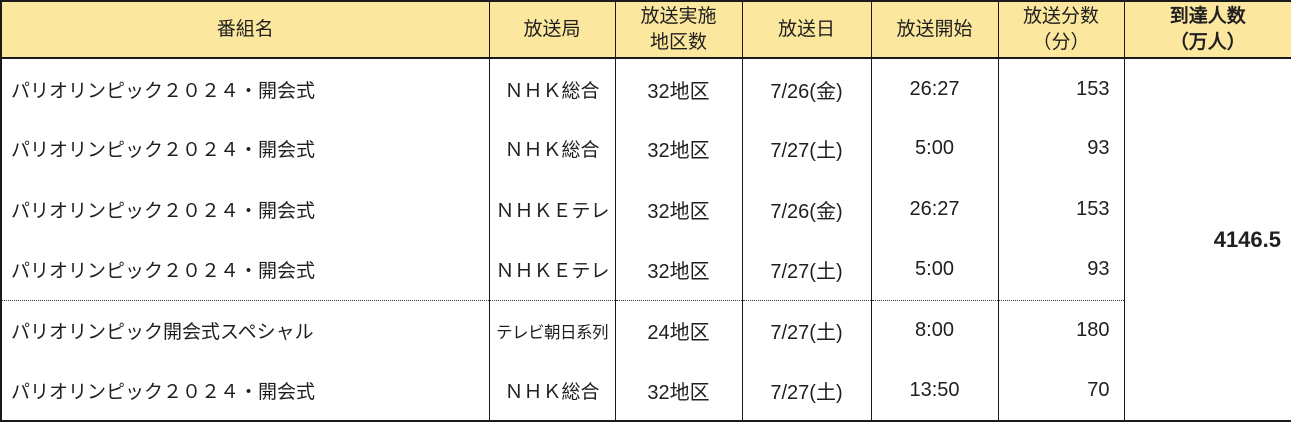 The height and width of the screenshot is (422, 1291). Describe the element at coordinates (245, 330) in the screenshot. I see `cell-program: パリオリンピック開会式スペシャル` at that location.